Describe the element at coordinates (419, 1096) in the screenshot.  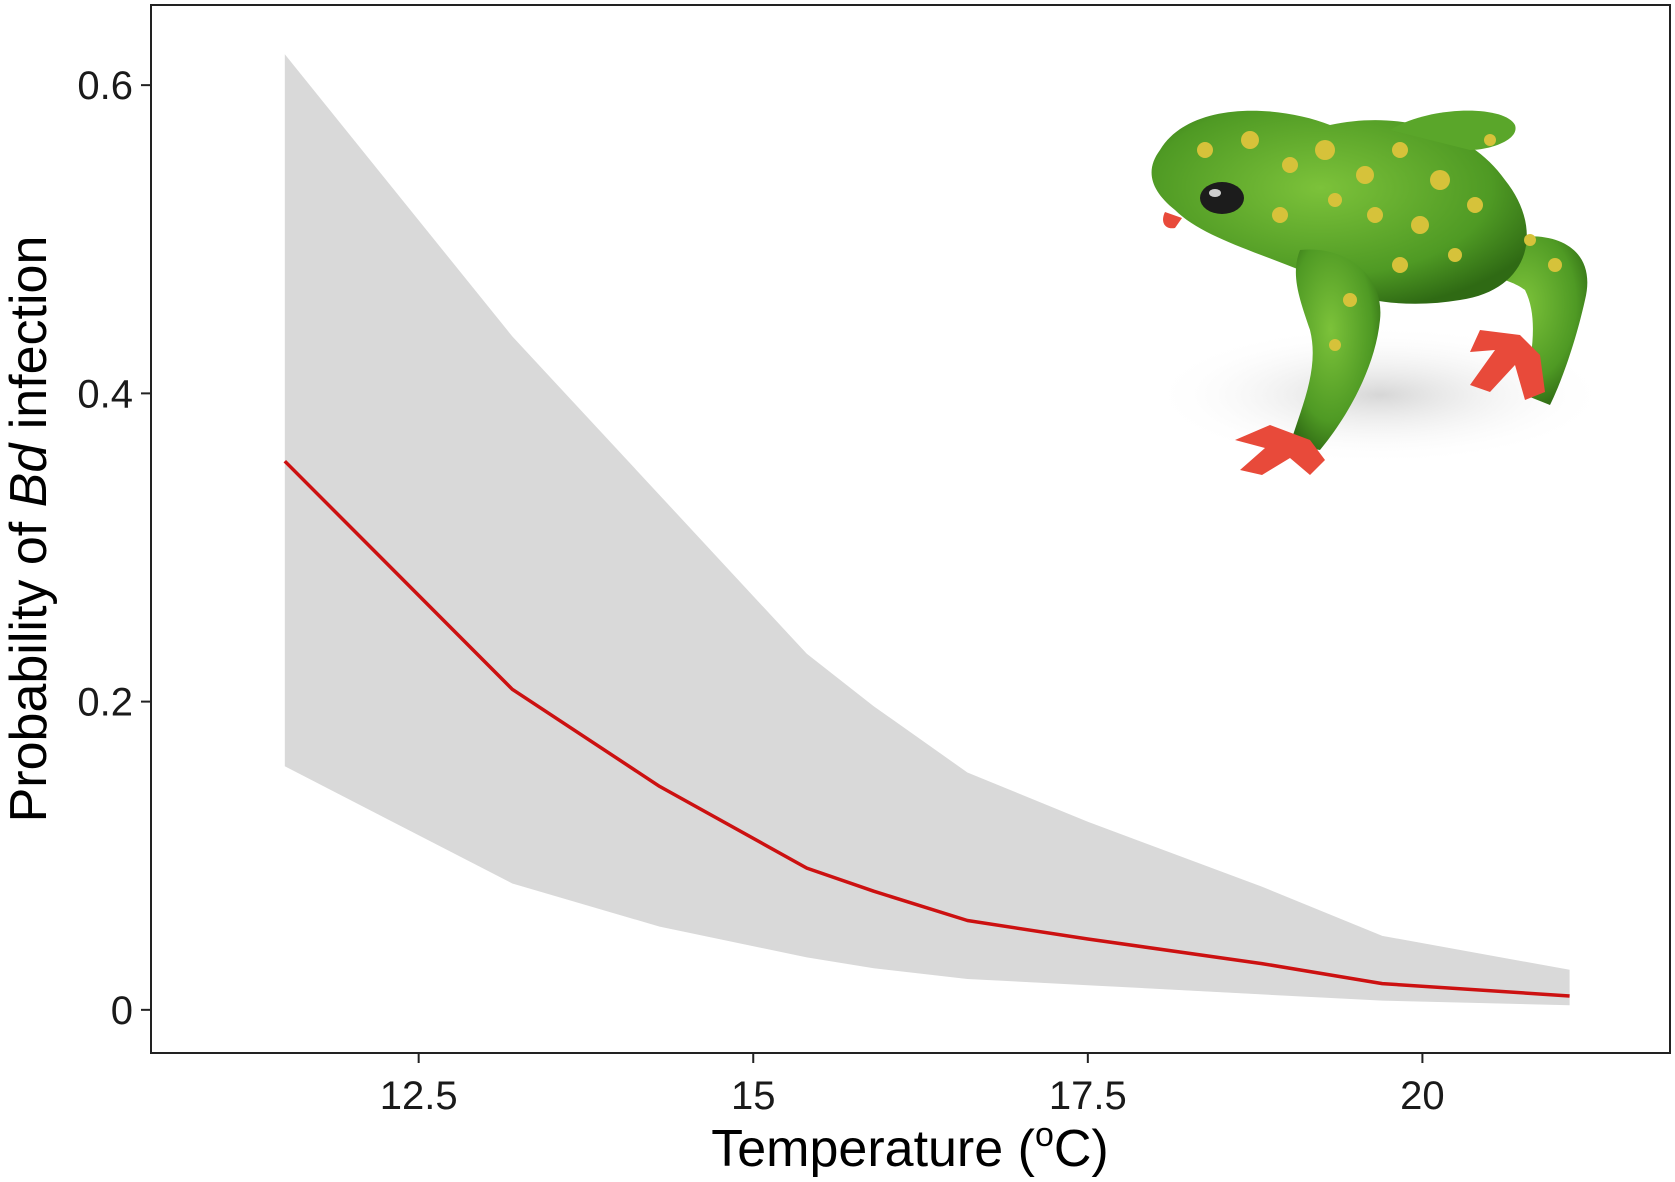
I see `x-tick-label: 12.5` at that location.